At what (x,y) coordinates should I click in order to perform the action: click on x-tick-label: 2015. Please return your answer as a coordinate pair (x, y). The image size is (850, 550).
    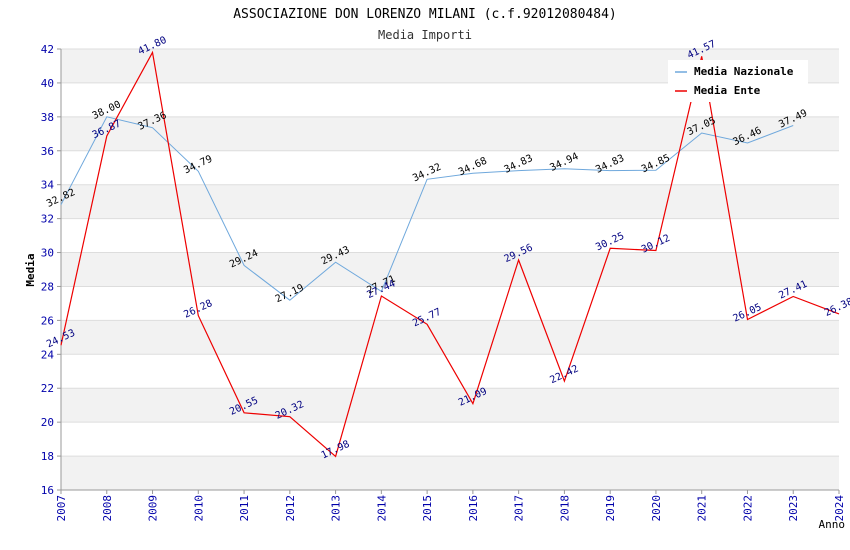
    Looking at the image, I should click on (427, 508).